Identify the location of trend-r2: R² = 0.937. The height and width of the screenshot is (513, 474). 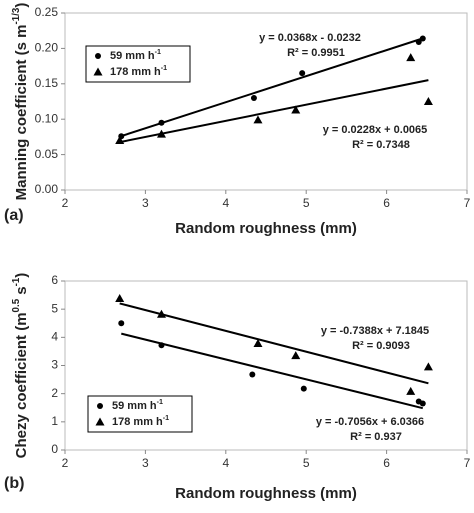
(376, 437).